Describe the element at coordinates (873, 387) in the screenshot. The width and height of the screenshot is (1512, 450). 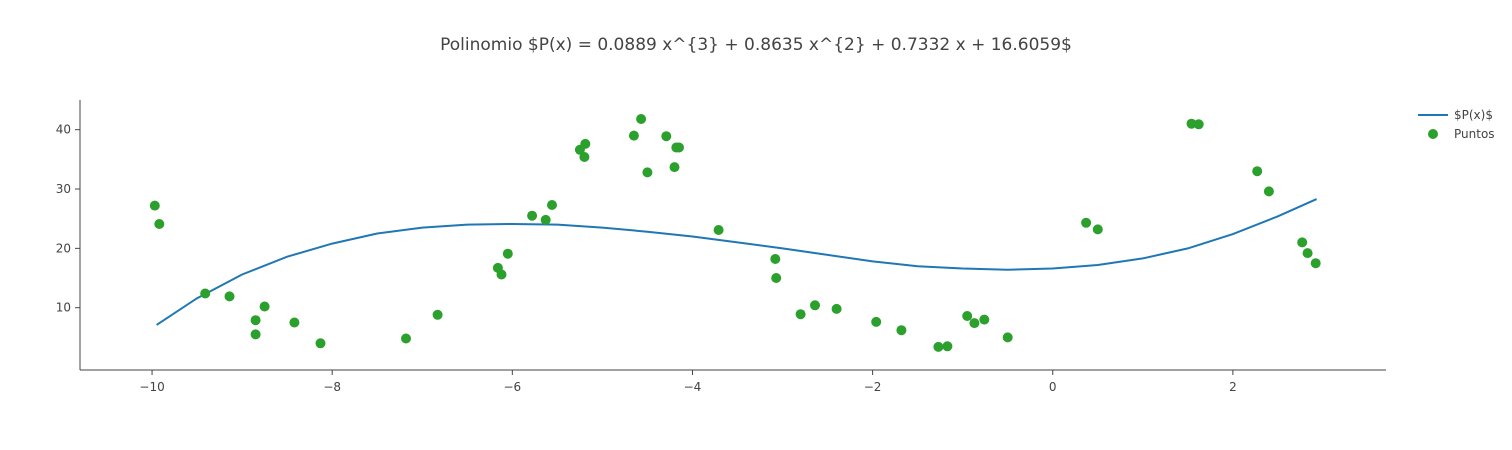
I see `x-tick-label: −2` at that location.